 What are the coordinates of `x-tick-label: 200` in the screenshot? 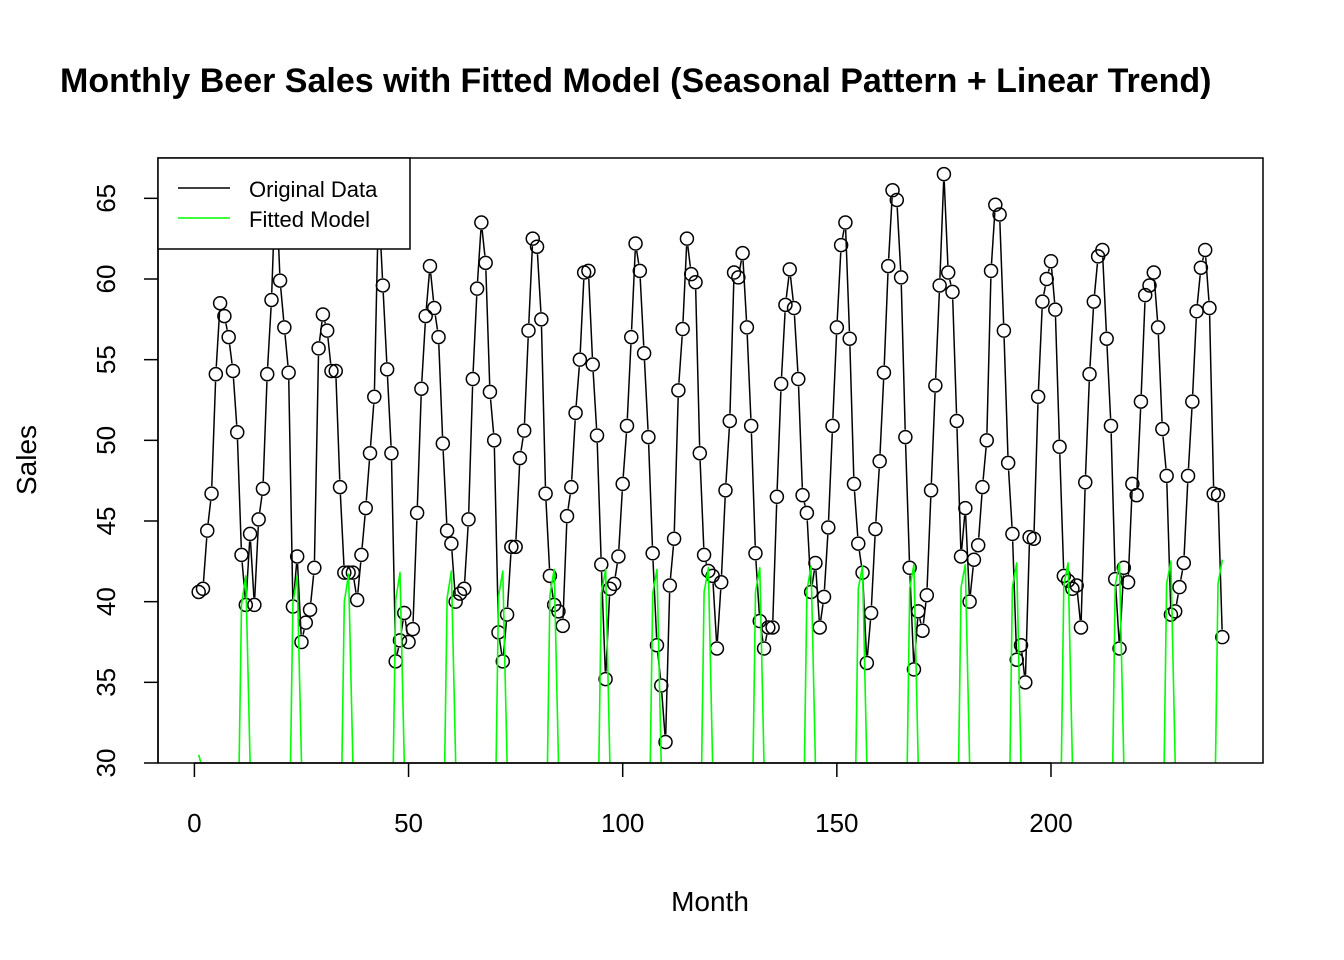 It's located at (1050, 823).